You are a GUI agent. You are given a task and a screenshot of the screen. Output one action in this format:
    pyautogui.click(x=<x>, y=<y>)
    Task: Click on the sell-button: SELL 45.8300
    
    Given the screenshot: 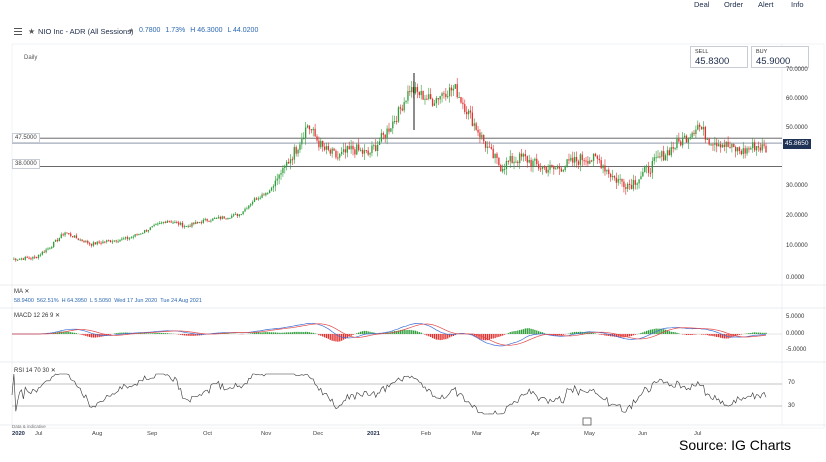 What is the action you would take?
    pyautogui.click(x=719, y=57)
    